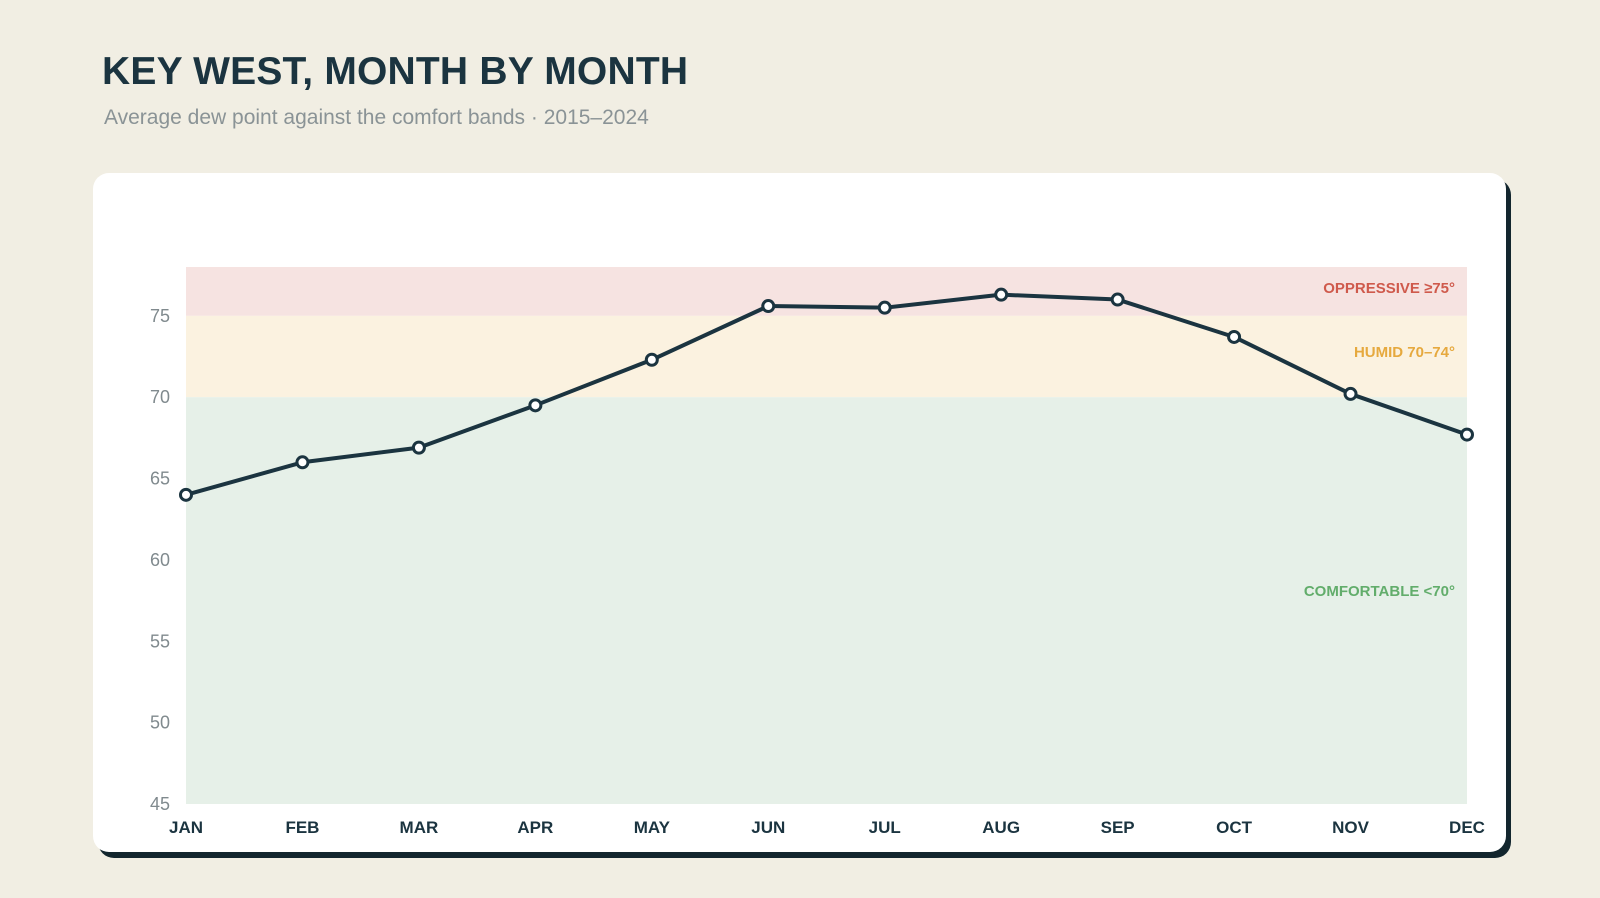 The width and height of the screenshot is (1600, 898). Describe the element at coordinates (652, 827) in the screenshot. I see `x-tick-label: MAY` at that location.